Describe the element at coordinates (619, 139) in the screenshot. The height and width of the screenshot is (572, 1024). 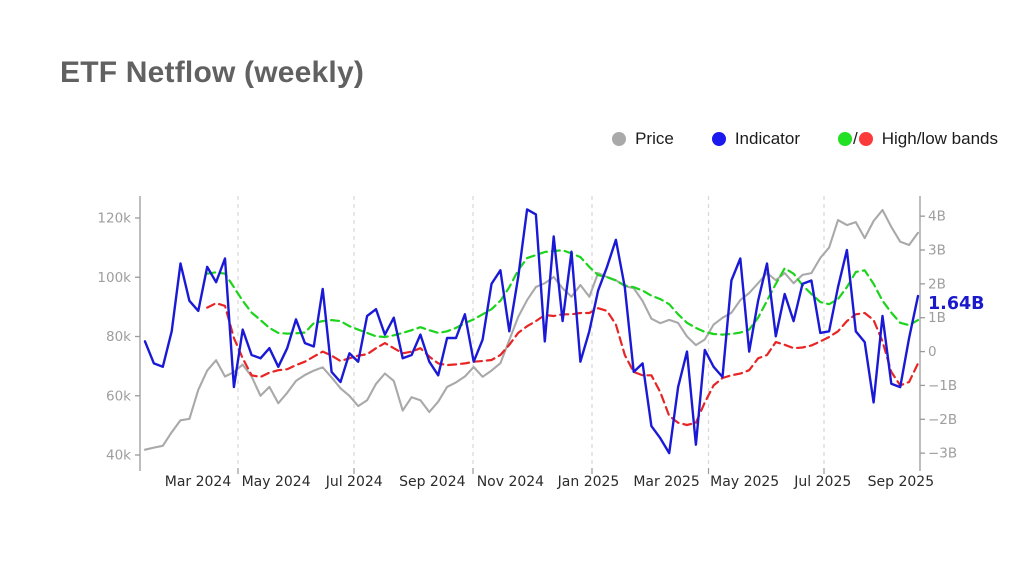
I see `price-dot-icon` at that location.